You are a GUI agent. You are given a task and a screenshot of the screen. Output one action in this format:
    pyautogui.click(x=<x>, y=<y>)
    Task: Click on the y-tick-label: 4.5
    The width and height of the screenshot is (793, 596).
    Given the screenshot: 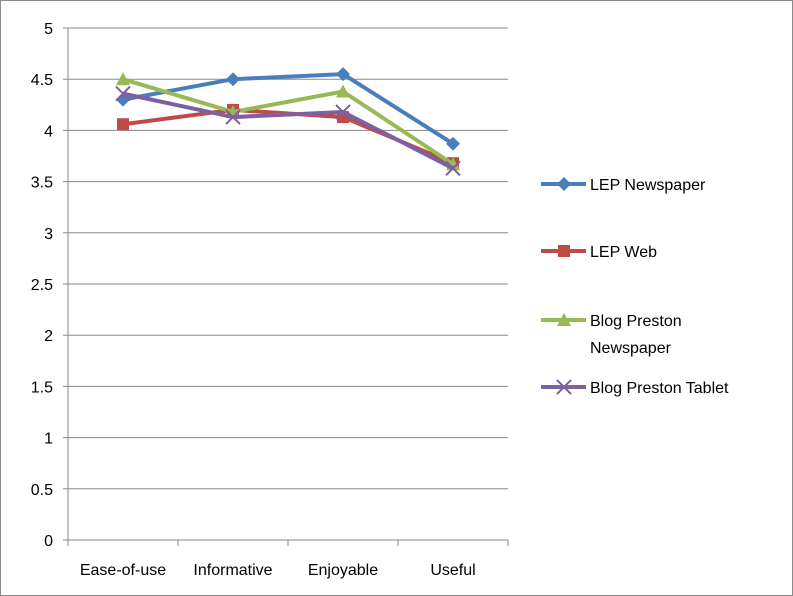 What is the action you would take?
    pyautogui.click(x=42, y=80)
    